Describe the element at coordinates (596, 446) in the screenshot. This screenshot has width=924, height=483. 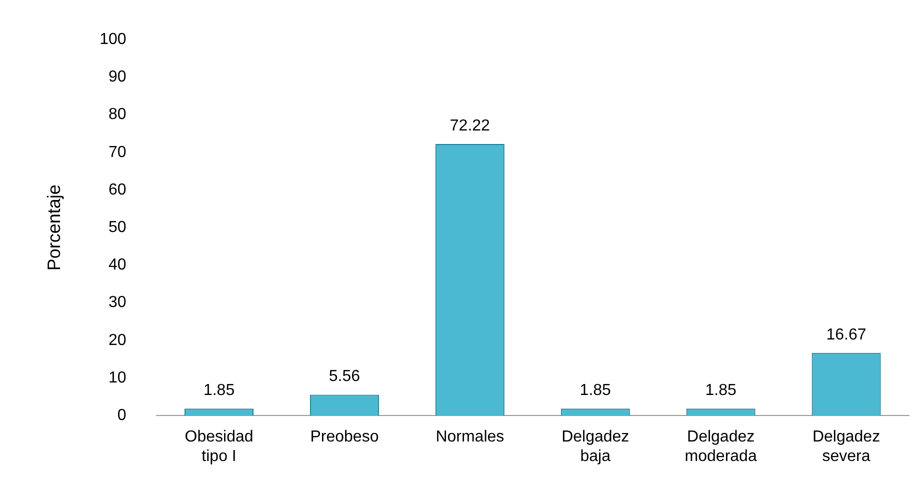
I see `x-tick-label: Delgadez baja` at that location.